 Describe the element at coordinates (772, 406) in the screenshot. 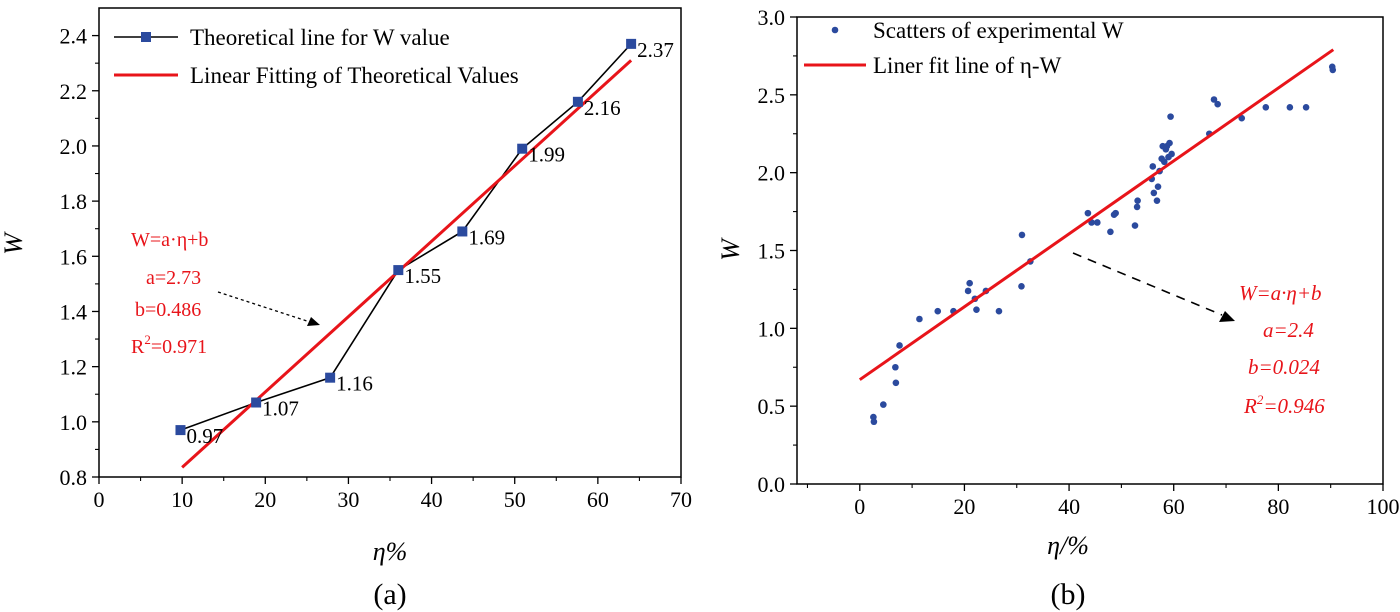

I see `y-tick-label-b: 0.5` at that location.